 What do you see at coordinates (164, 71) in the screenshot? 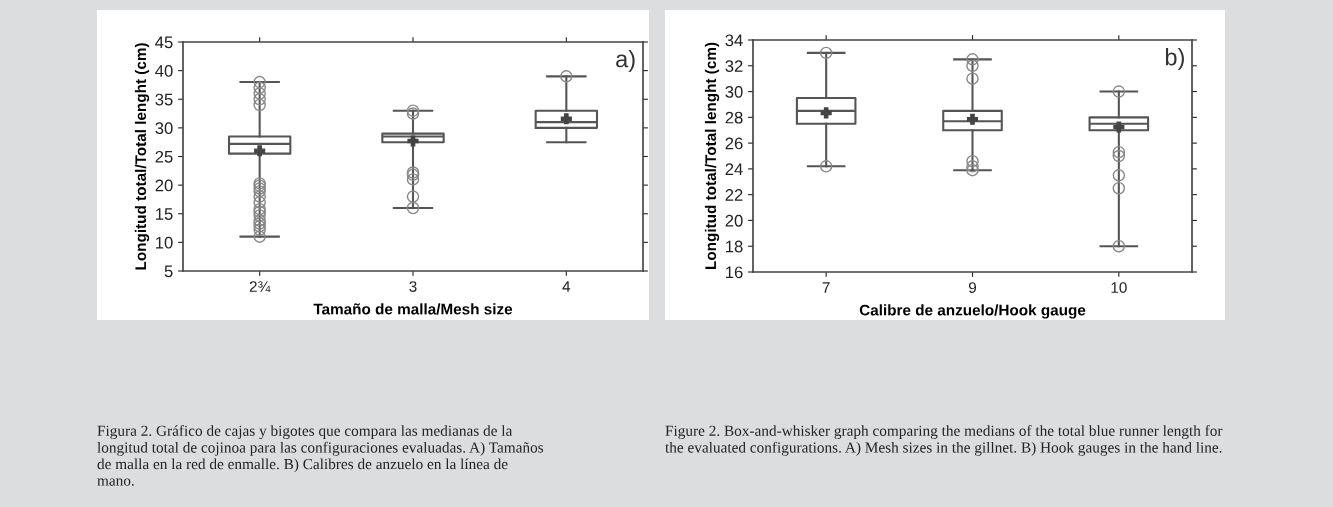
I see `y-tick-label: 40` at bounding box center [164, 71].